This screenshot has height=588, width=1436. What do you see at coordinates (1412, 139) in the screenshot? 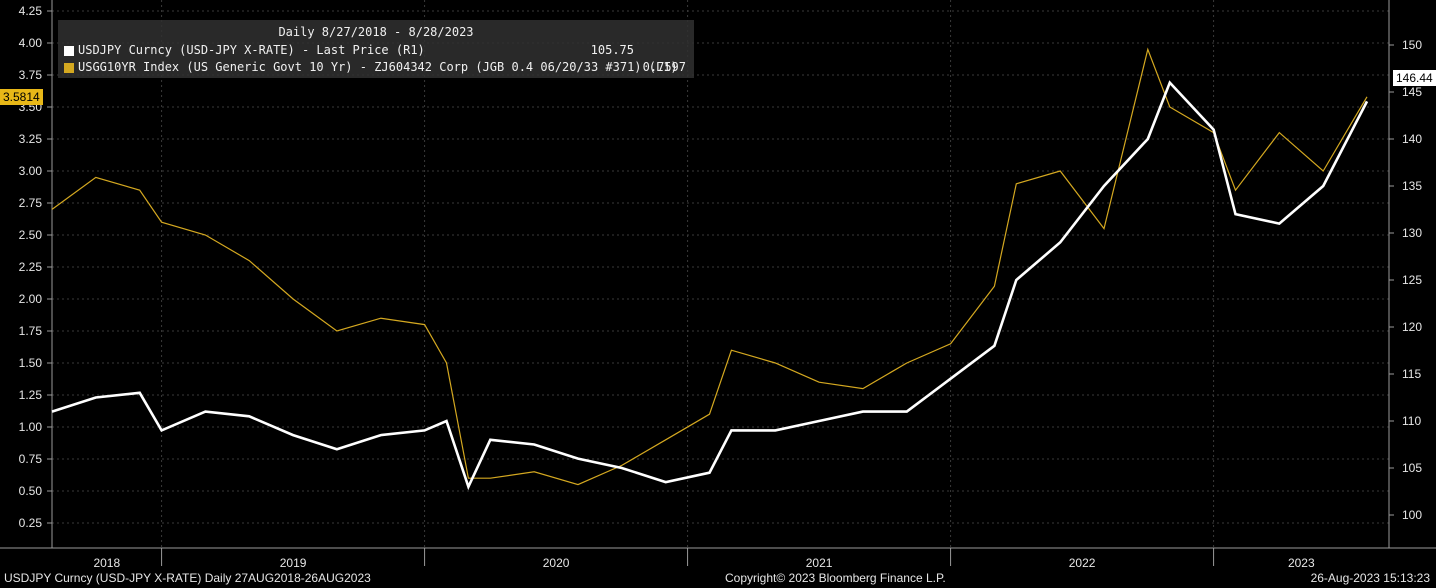
I see `right-tick-label: 140` at bounding box center [1412, 139].